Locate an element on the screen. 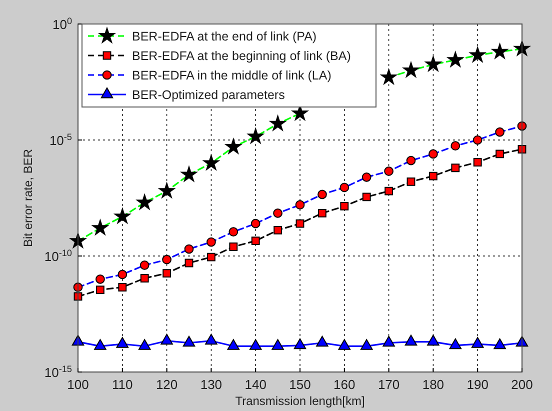  x-tick-label: 150 is located at coordinates (300, 384).